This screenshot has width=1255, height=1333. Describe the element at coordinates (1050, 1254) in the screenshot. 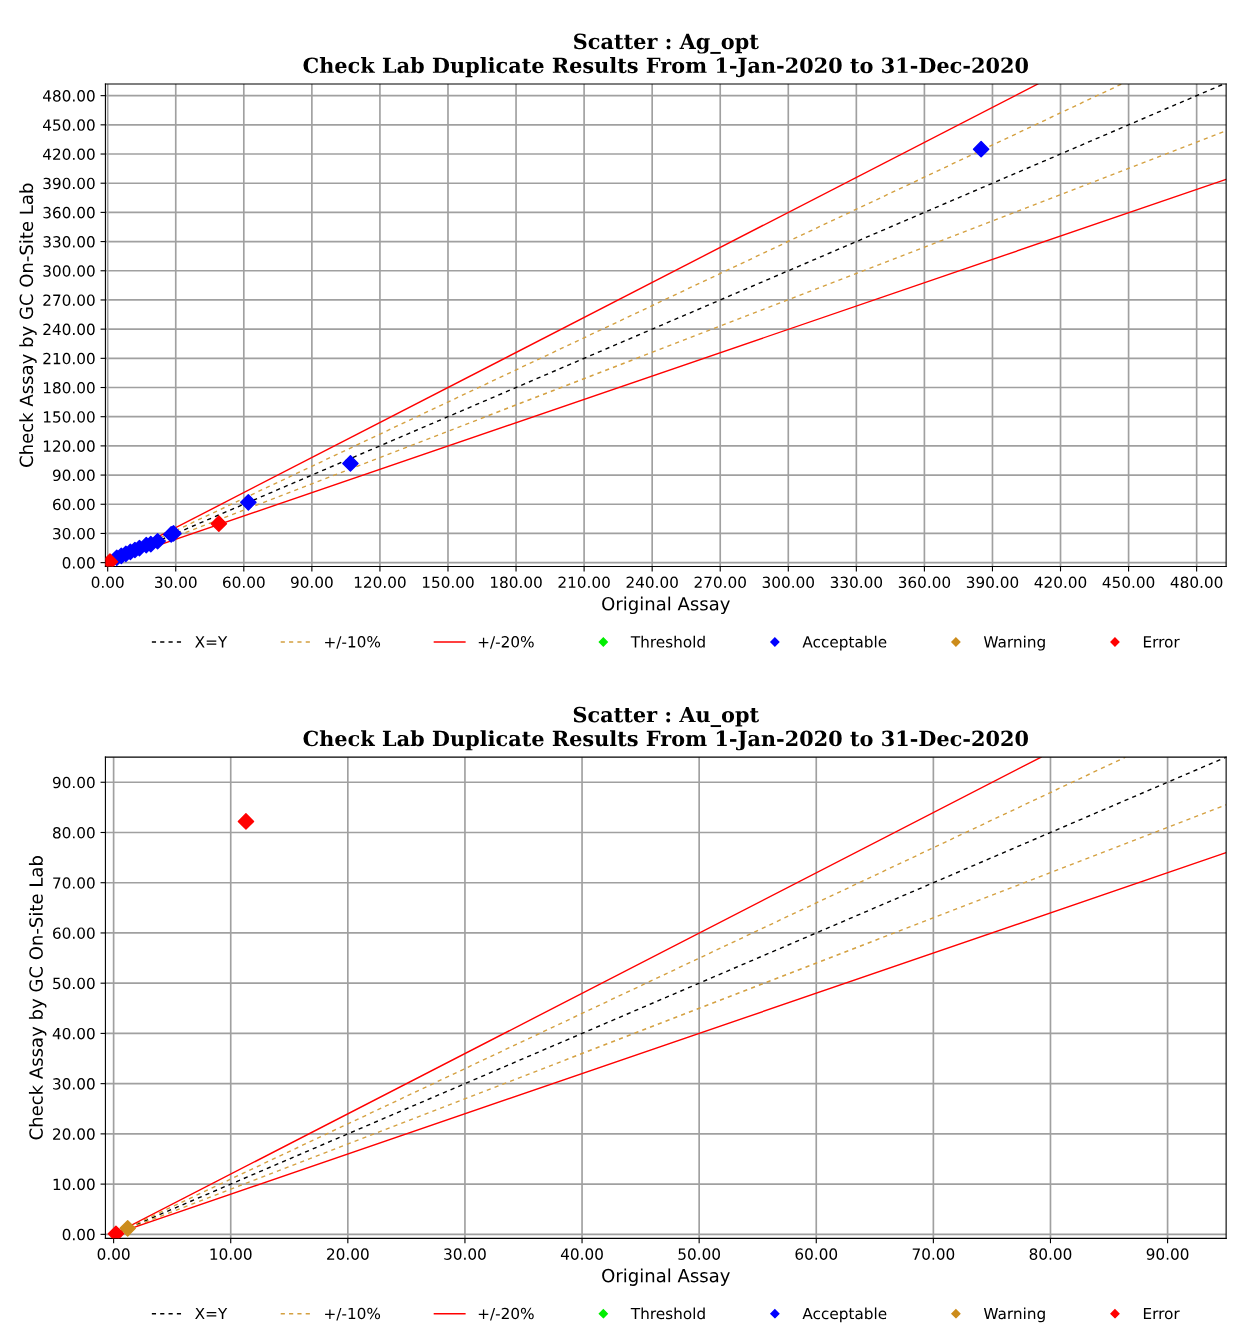

I see `x-tick-label: 80.00` at that location.